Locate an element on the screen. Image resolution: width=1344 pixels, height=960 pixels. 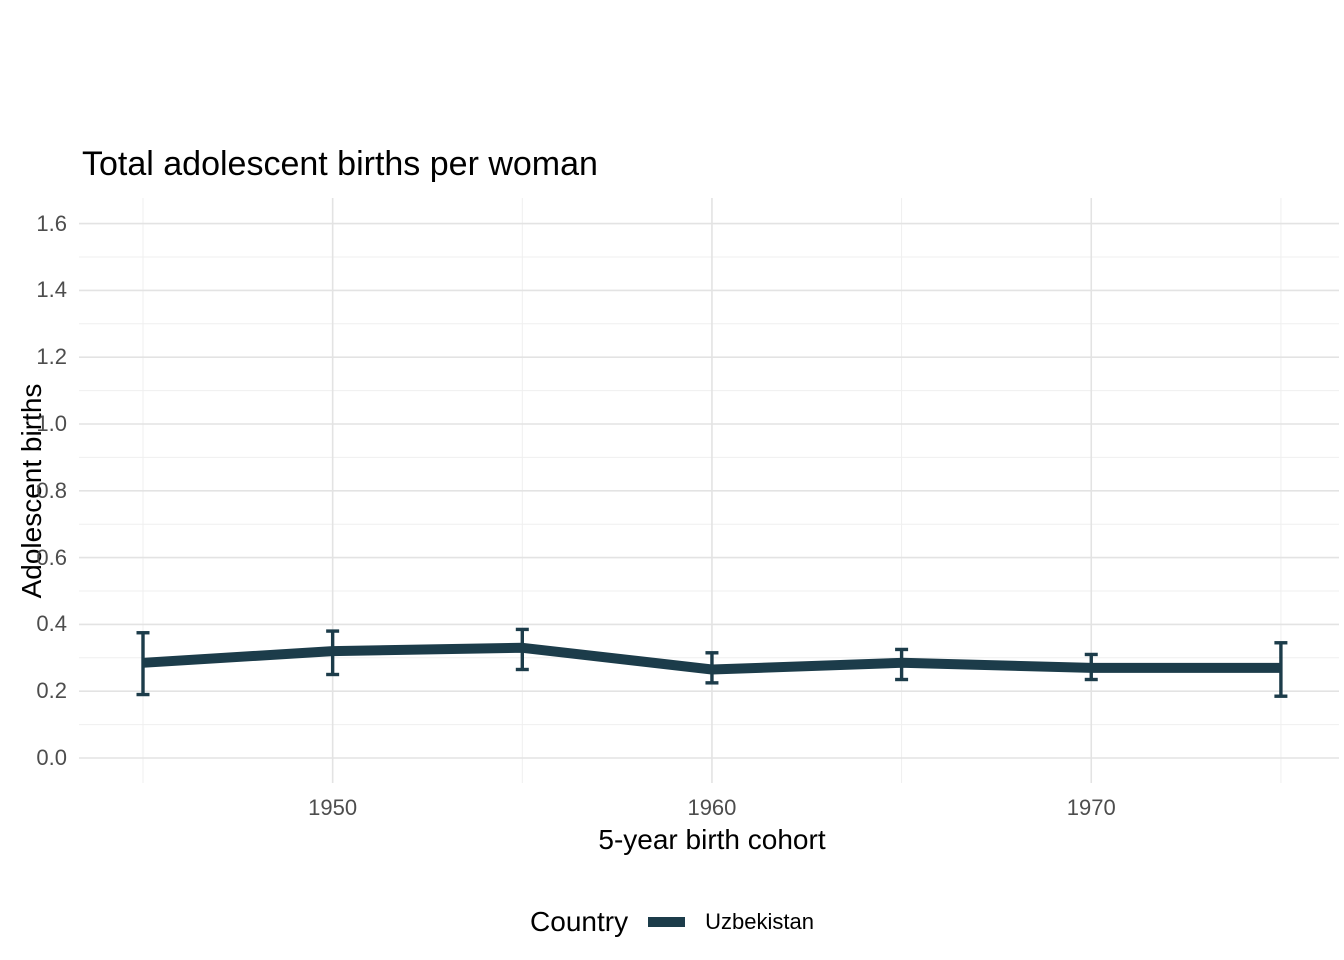
y-tick-label: 0.0 is located at coordinates (51, 757).